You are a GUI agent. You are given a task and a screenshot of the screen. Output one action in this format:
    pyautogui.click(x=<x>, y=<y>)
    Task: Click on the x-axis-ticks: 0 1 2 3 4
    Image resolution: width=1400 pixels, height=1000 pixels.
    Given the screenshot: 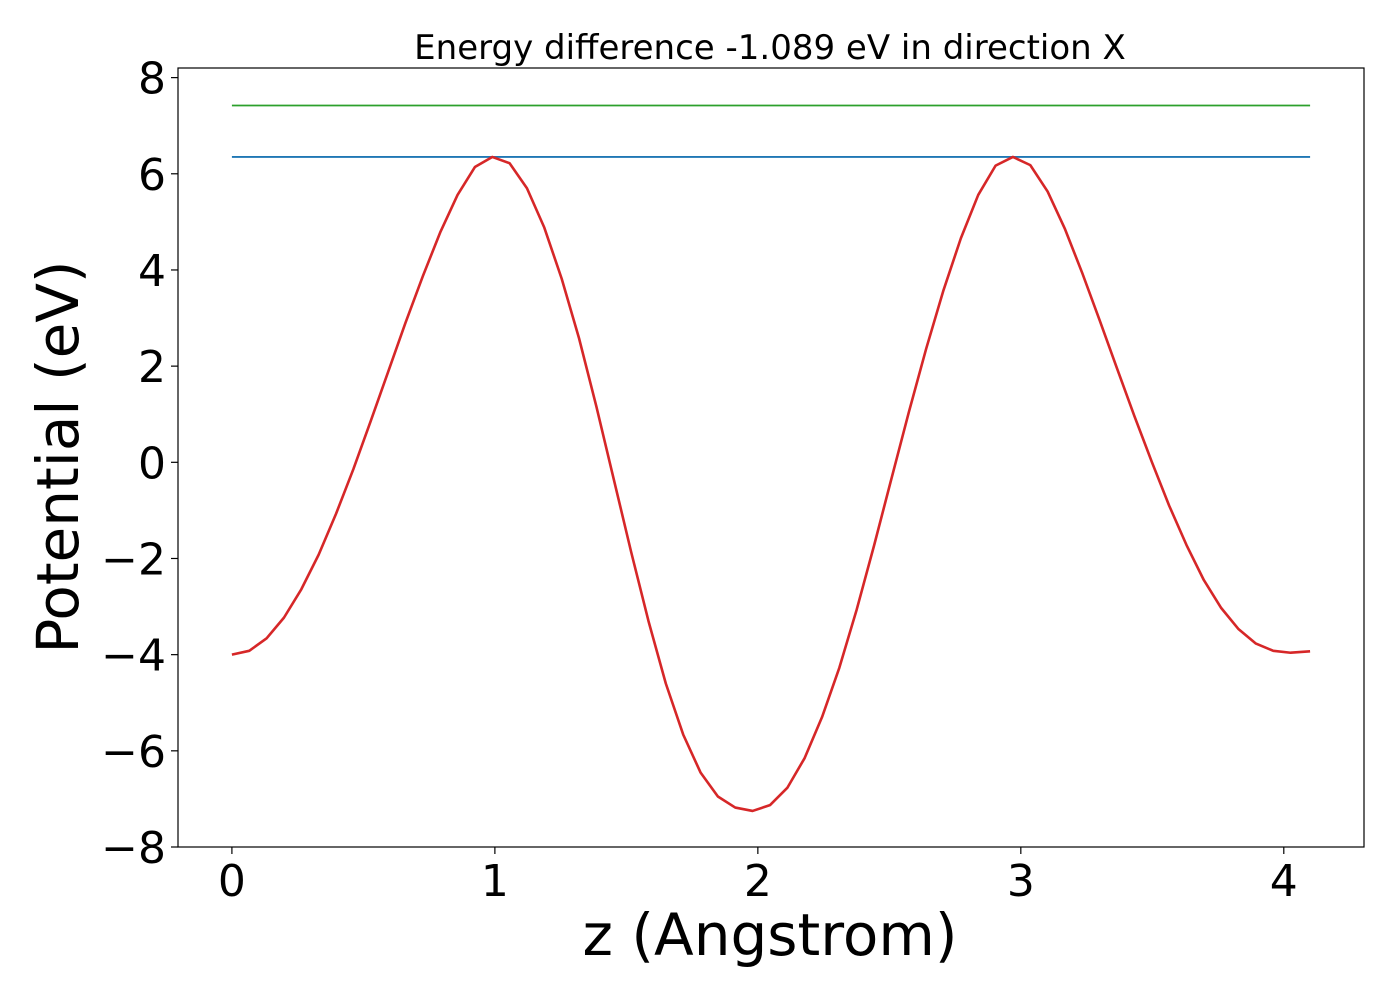 What is the action you would take?
    pyautogui.click(x=758, y=877)
    